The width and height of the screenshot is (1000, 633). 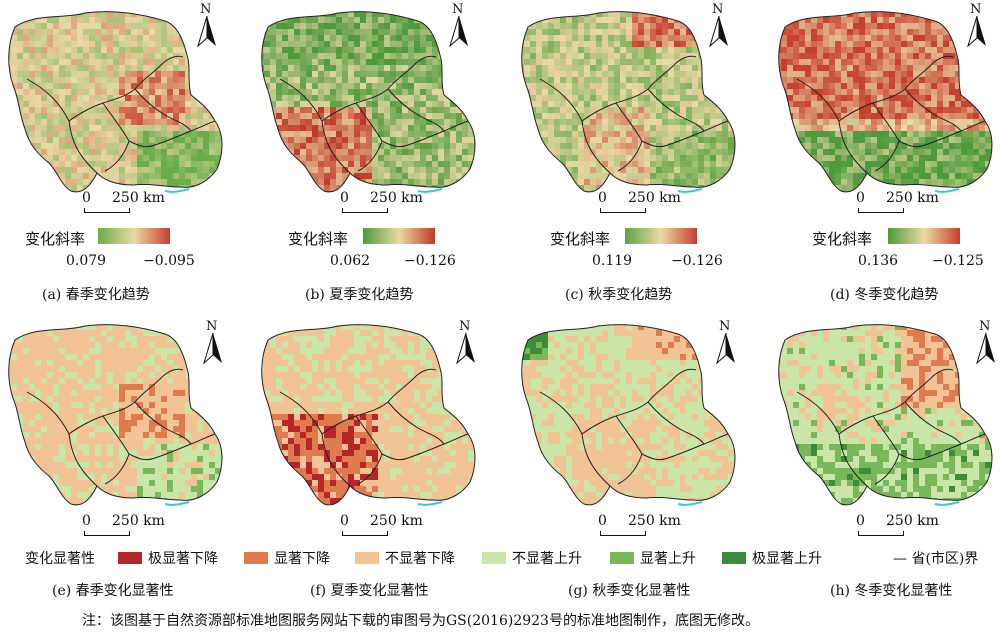 I want to click on map-g-svg, so click(x=628, y=415).